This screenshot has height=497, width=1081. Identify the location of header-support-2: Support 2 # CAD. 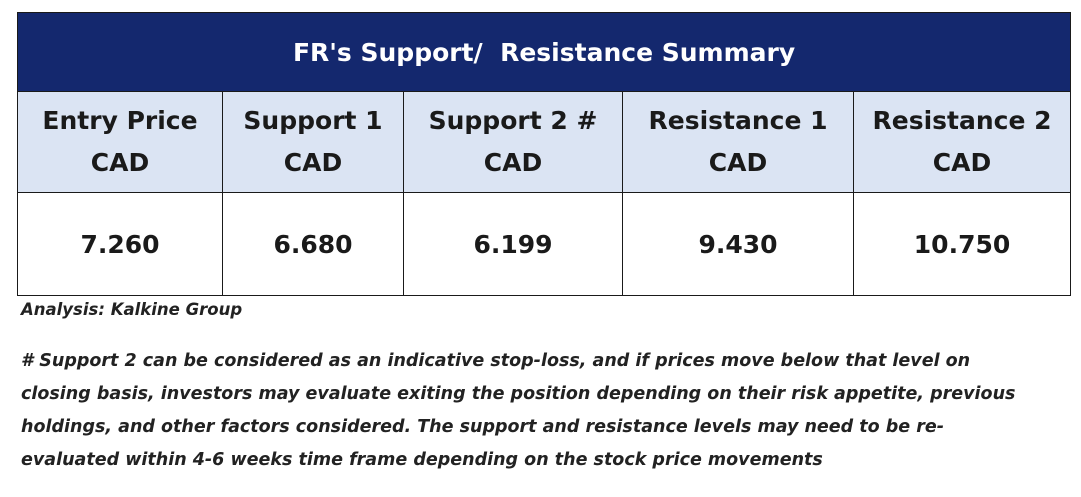
(513, 142).